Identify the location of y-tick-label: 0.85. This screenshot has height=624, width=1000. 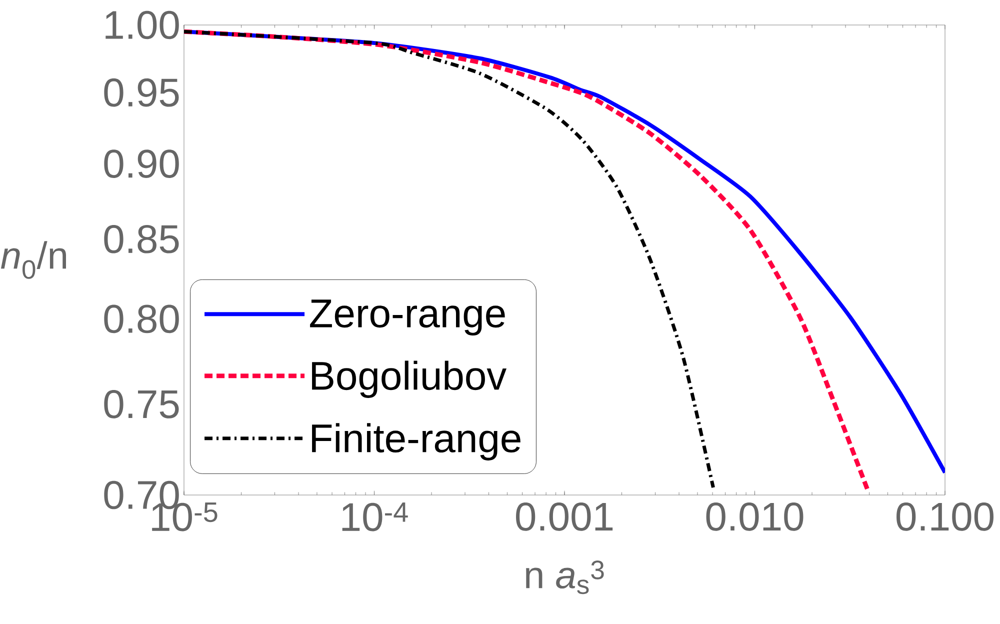
(141, 239).